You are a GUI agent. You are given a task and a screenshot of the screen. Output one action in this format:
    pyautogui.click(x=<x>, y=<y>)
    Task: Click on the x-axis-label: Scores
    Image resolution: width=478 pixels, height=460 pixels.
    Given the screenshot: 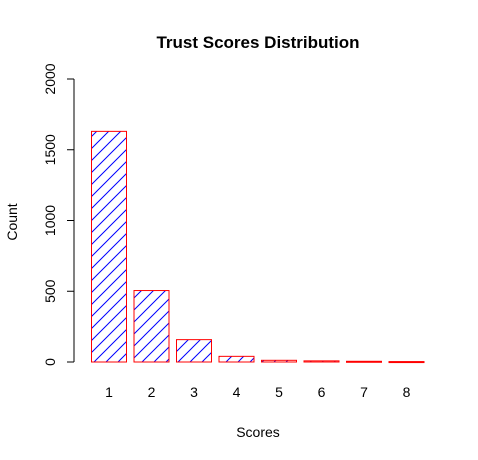 What is the action you would take?
    pyautogui.click(x=258, y=432)
    